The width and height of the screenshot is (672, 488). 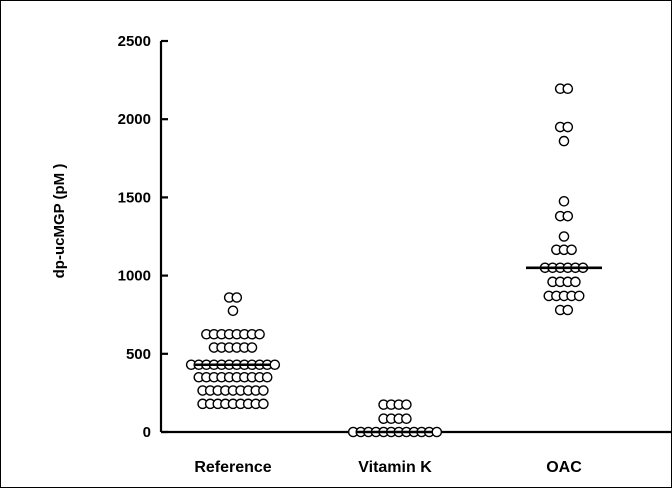 What do you see at coordinates (232, 467) in the screenshot?
I see `x-category-label: Reference` at bounding box center [232, 467].